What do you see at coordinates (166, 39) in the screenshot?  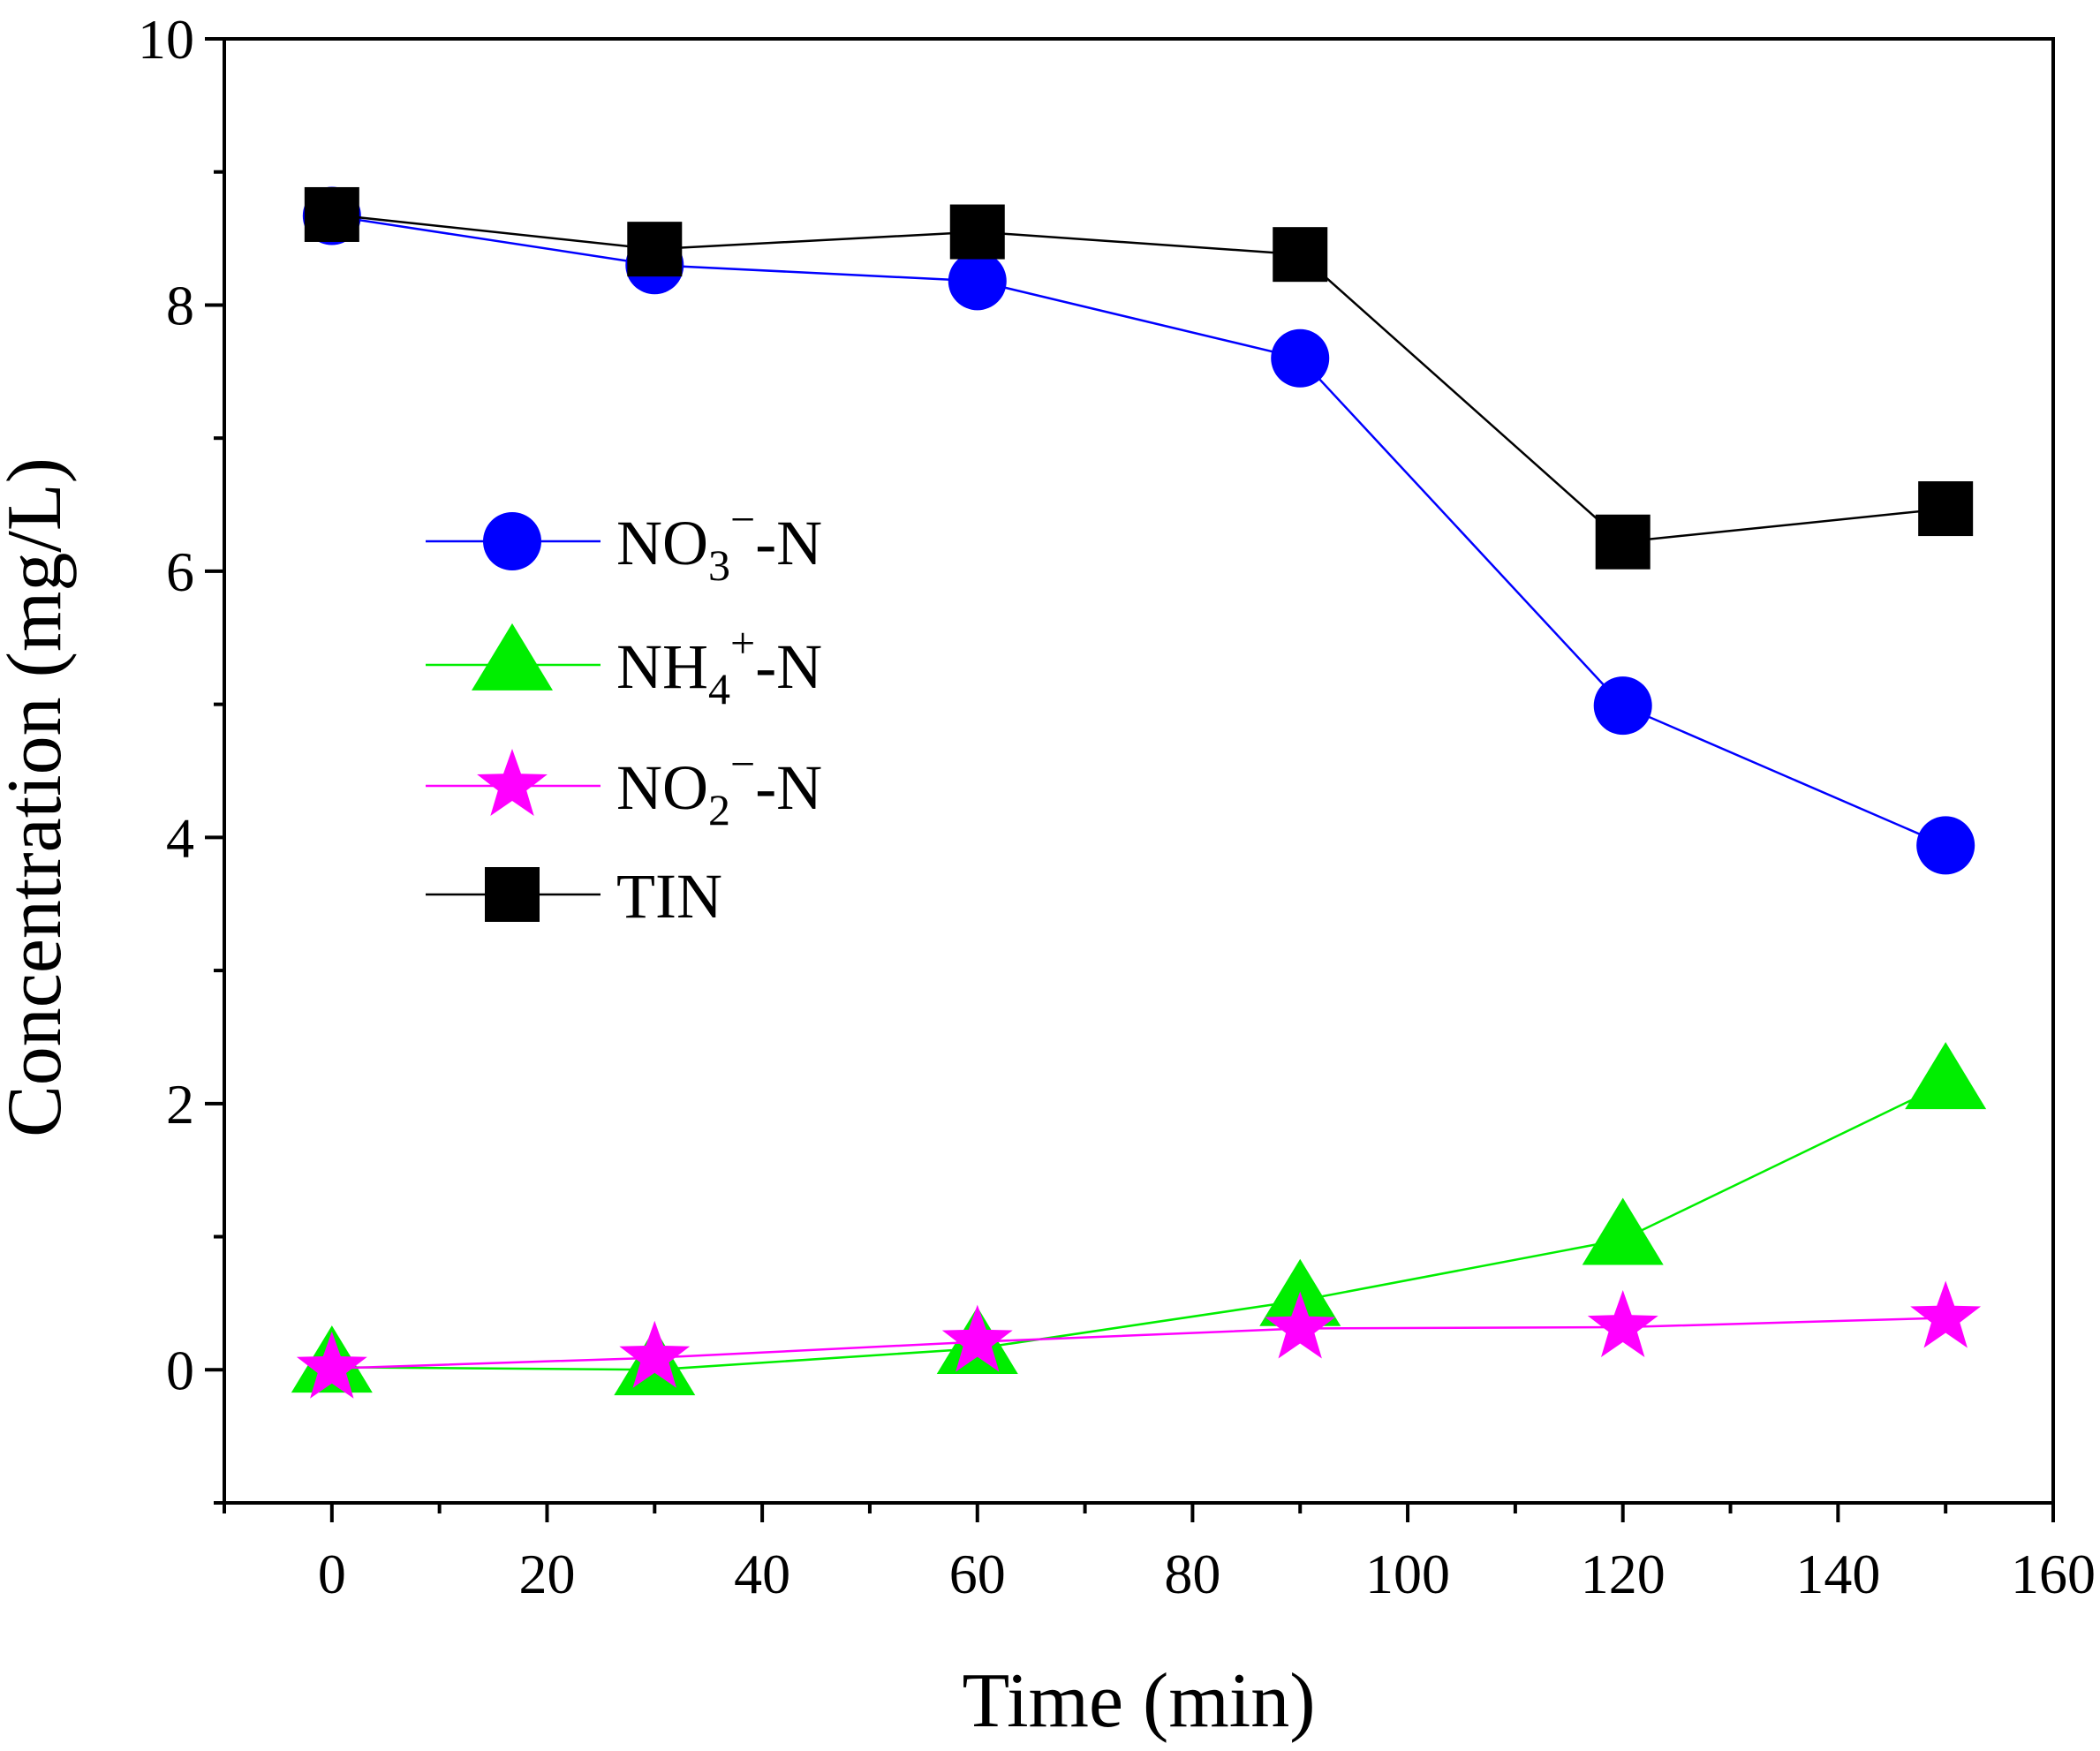 I see `y-tick-label: 10` at bounding box center [166, 39].